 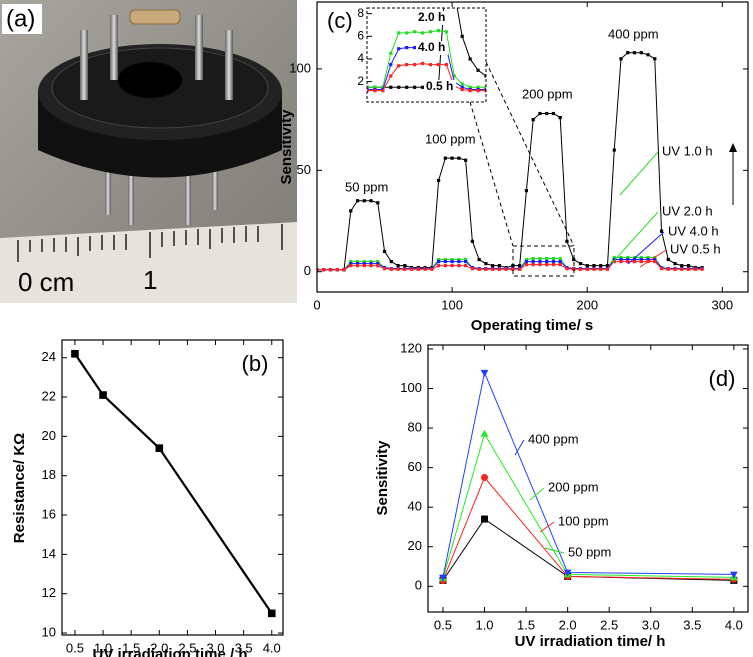 What do you see at coordinates (609, 624) in the screenshot?
I see `x-tick-label: 2.5` at bounding box center [609, 624].